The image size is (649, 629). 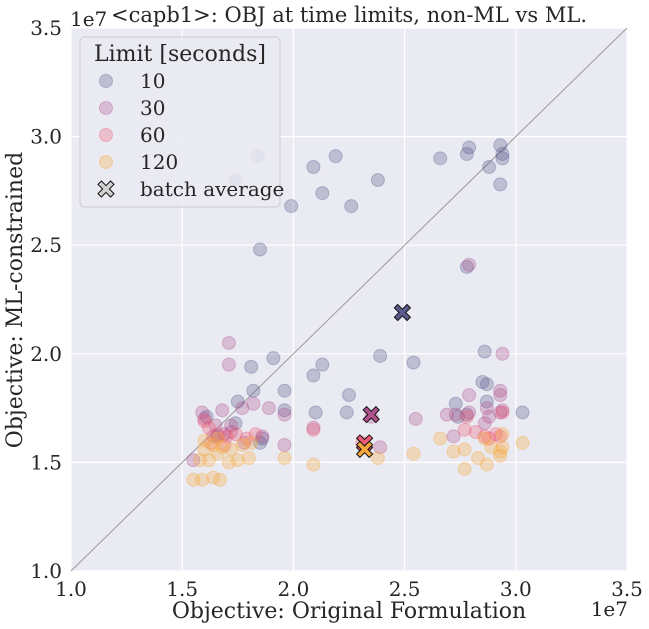 What do you see at coordinates (46, 354) in the screenshot?
I see `y-tick-label: 2.0` at bounding box center [46, 354].